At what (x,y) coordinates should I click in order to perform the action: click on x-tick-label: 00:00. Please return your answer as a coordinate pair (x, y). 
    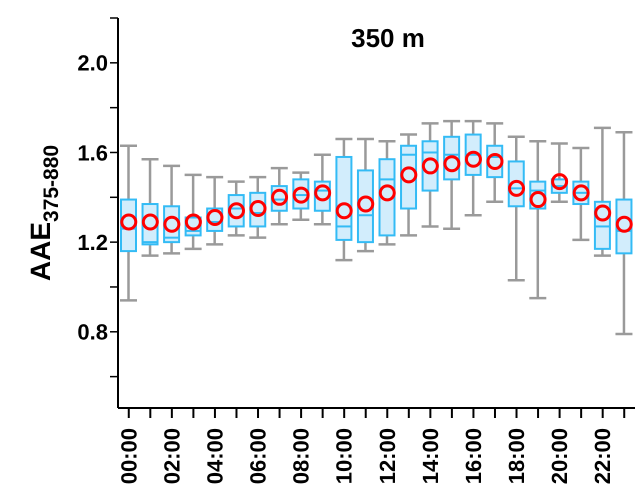
    Looking at the image, I should click on (129, 456).